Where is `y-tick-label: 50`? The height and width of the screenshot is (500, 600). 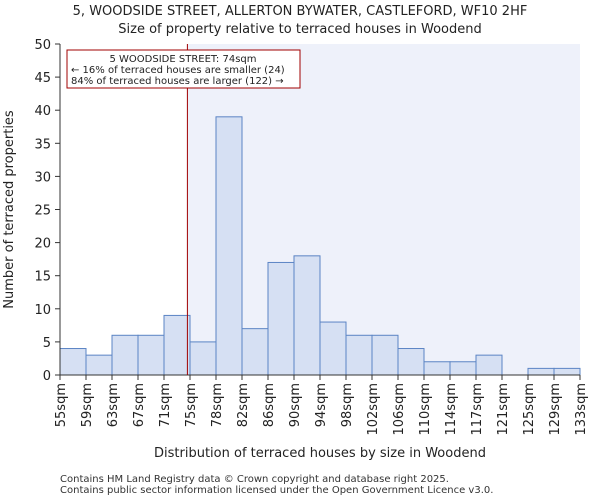
y-tick-label: 50 is located at coordinates (42, 45).